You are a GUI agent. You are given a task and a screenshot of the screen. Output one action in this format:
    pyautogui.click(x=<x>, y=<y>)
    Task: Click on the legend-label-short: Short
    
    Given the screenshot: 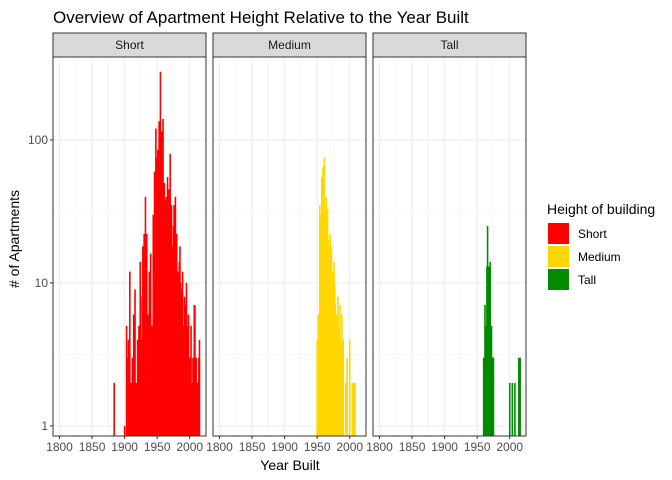 What is the action you would take?
    pyautogui.click(x=592, y=234)
    